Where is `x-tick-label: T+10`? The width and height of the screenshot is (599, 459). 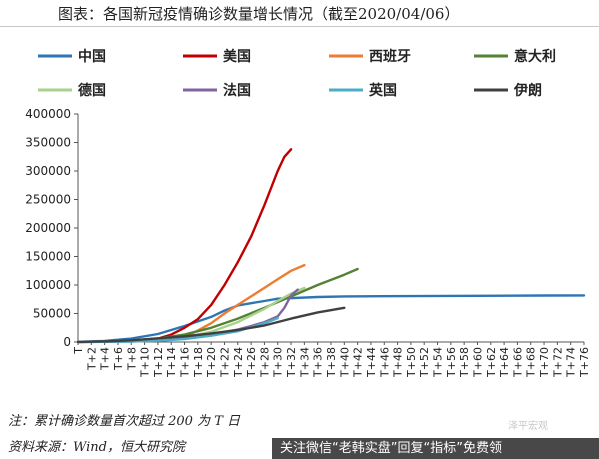
x-tick-label: T+10 is located at coordinates (145, 362).